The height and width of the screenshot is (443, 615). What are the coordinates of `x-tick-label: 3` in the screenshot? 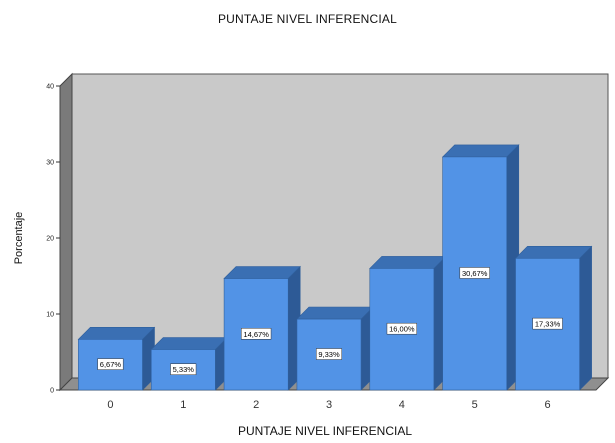 It's located at (329, 405).